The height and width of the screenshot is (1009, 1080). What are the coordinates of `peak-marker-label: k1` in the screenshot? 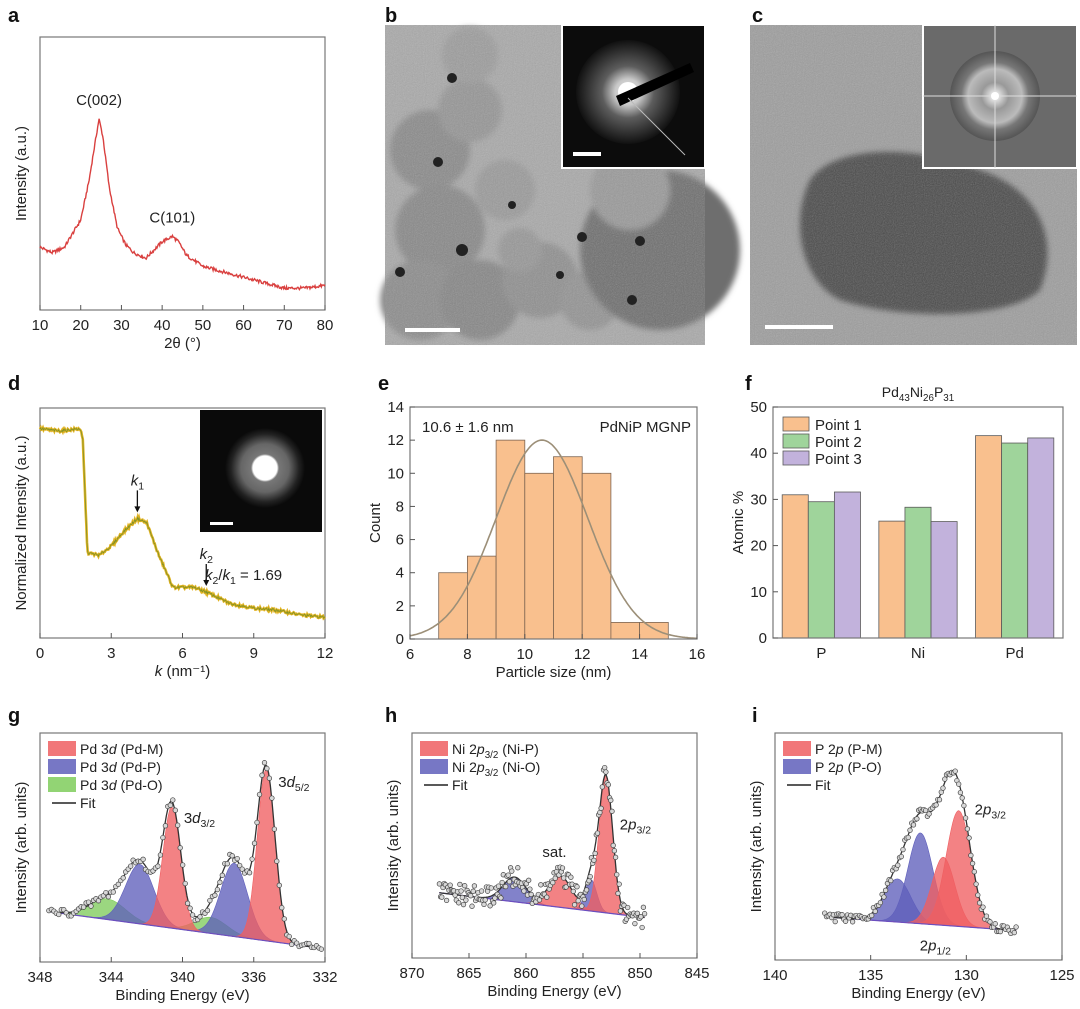 It's located at (138, 482).